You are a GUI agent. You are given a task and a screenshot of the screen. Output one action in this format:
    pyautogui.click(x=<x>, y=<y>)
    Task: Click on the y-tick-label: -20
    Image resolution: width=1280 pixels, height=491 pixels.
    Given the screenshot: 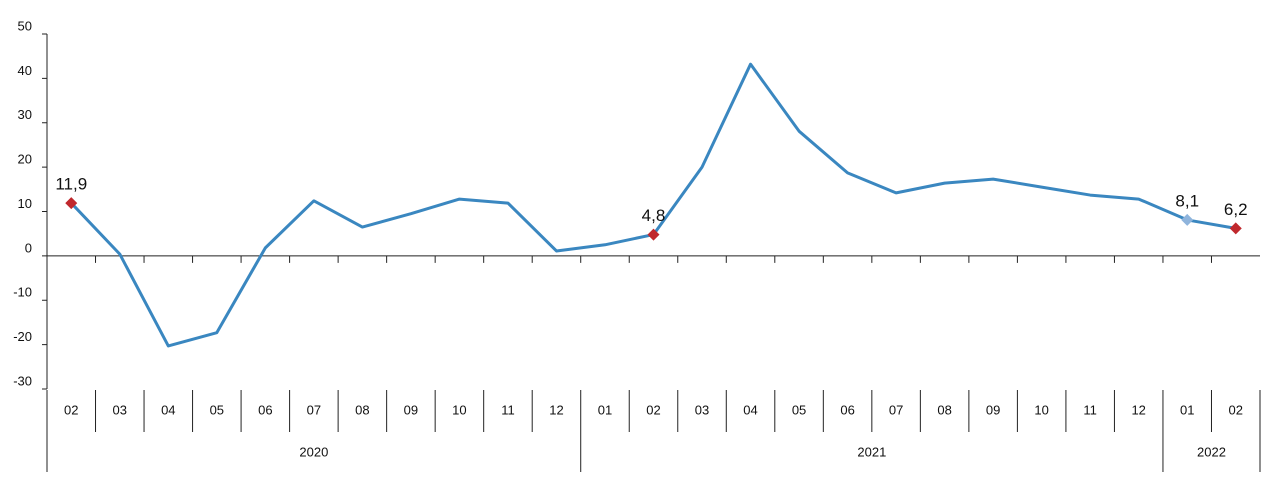 What is the action you would take?
    pyautogui.click(x=22, y=336)
    